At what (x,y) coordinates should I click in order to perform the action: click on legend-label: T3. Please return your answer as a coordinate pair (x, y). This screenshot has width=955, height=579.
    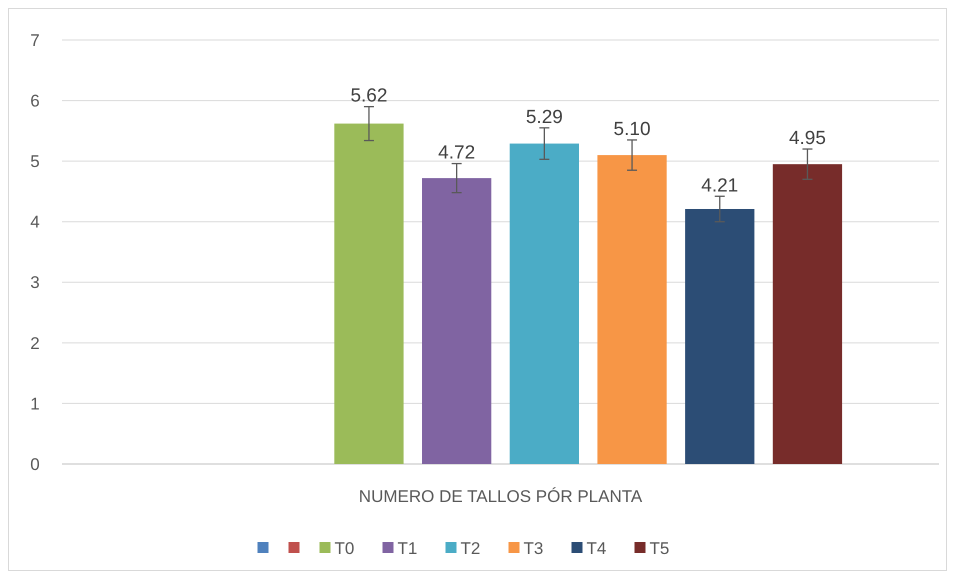
    Looking at the image, I should click on (534, 548).